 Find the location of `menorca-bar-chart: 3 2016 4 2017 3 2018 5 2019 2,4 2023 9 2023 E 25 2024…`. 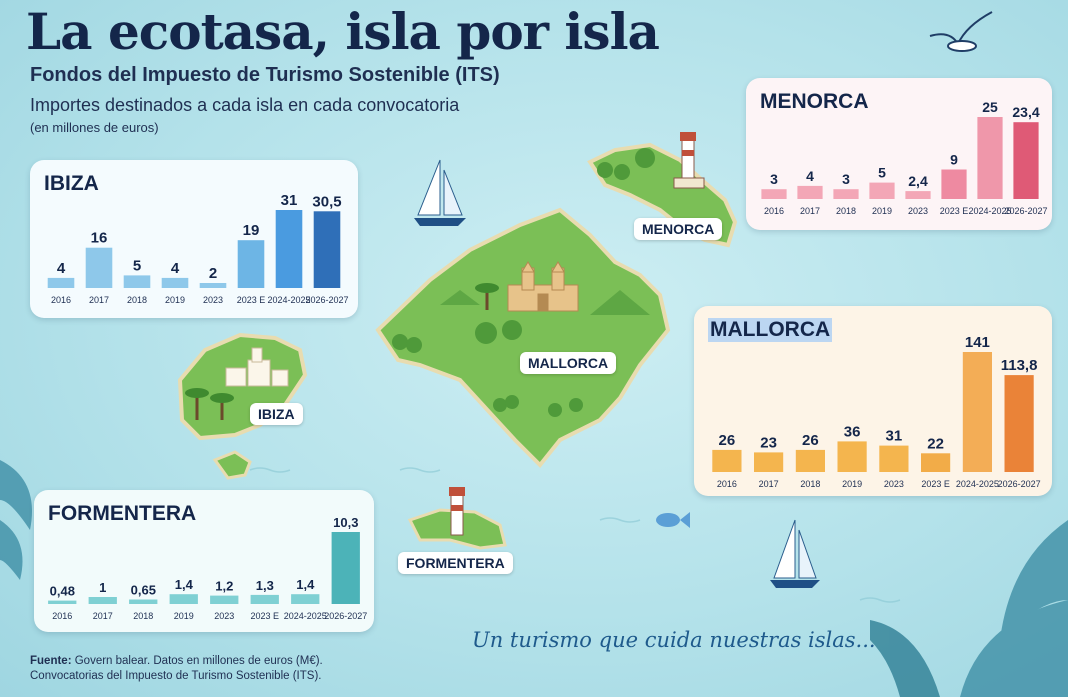

menorca-bar-chart: 3 2016 4 2017 3 2018 5 2019 2,4 2023 9 2023 E 25 2024… is located at coordinates (904, 157).